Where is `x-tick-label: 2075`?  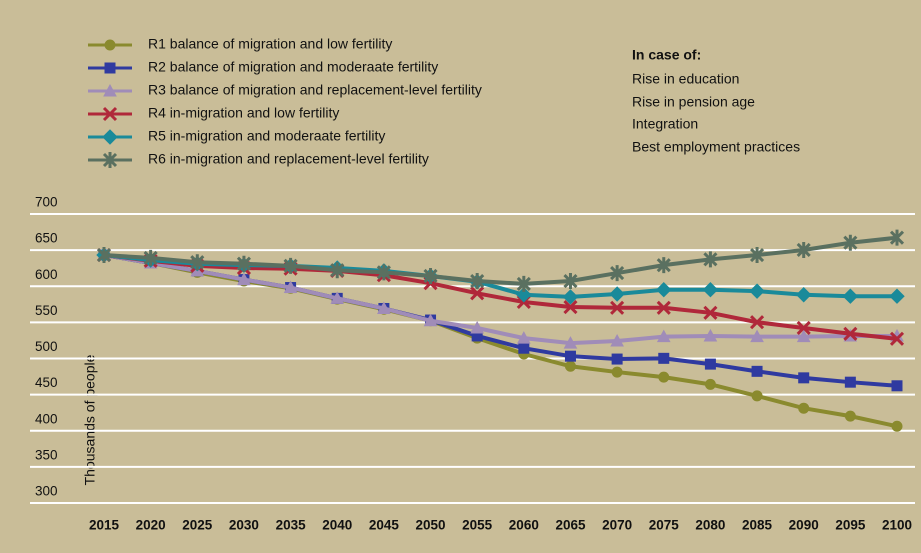 x-tick-label: 2075 is located at coordinates (664, 525).